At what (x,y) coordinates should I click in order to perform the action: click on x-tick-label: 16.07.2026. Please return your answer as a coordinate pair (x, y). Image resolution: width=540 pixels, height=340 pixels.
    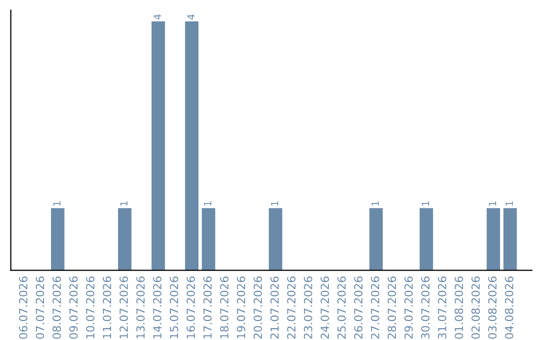
    Looking at the image, I should click on (190, 307).